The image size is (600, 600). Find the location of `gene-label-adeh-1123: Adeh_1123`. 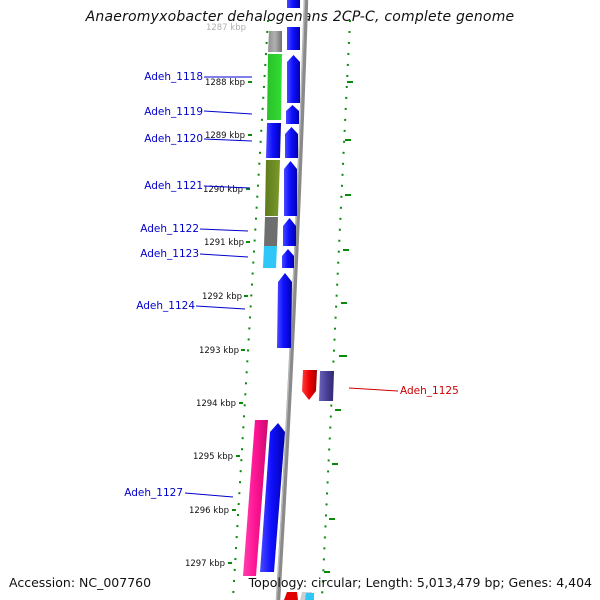

gene-label-adeh-1123: Adeh_1123 is located at coordinates (169, 254).